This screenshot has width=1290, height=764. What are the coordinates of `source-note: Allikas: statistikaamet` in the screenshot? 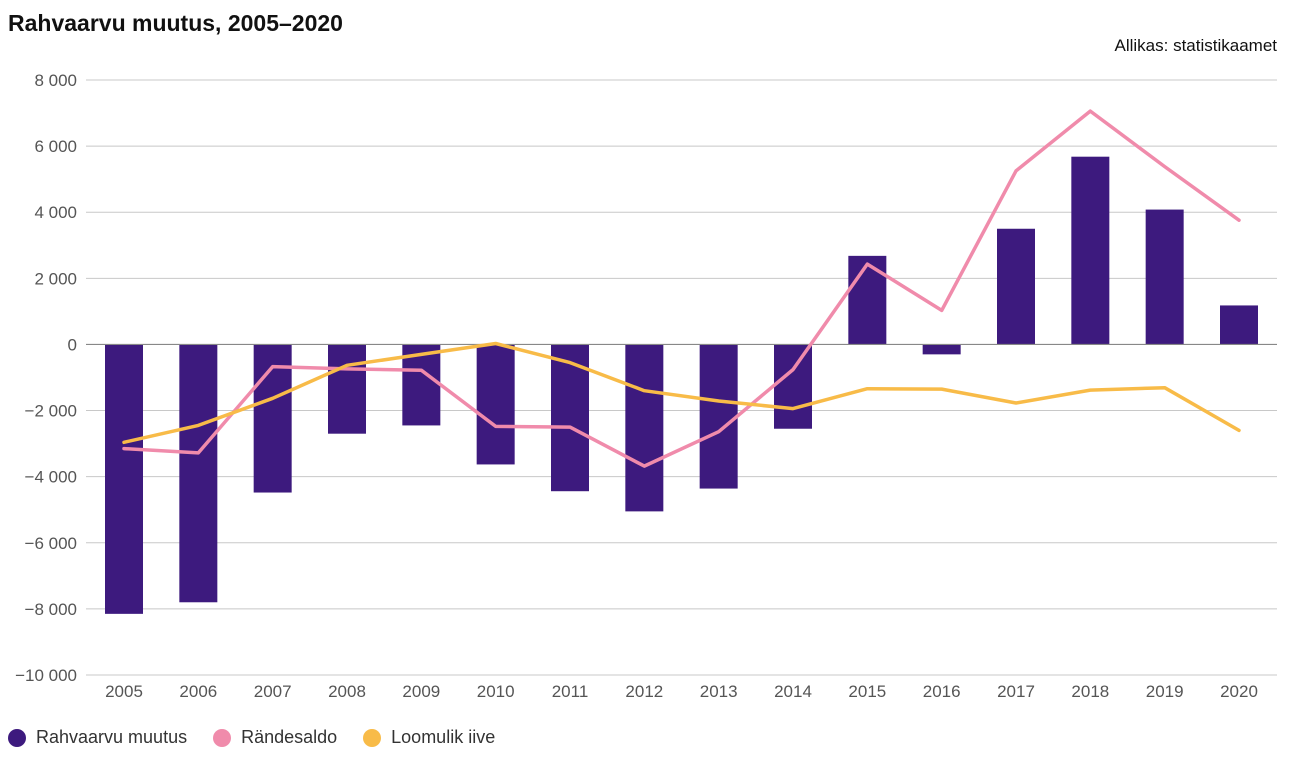 It's located at (1196, 45).